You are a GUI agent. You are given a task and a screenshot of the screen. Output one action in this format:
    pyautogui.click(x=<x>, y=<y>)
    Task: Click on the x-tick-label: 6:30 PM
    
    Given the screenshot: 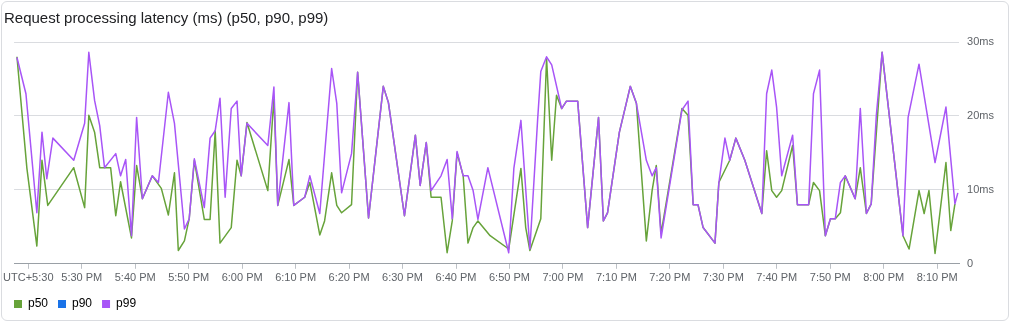 What is the action you would take?
    pyautogui.click(x=403, y=277)
    